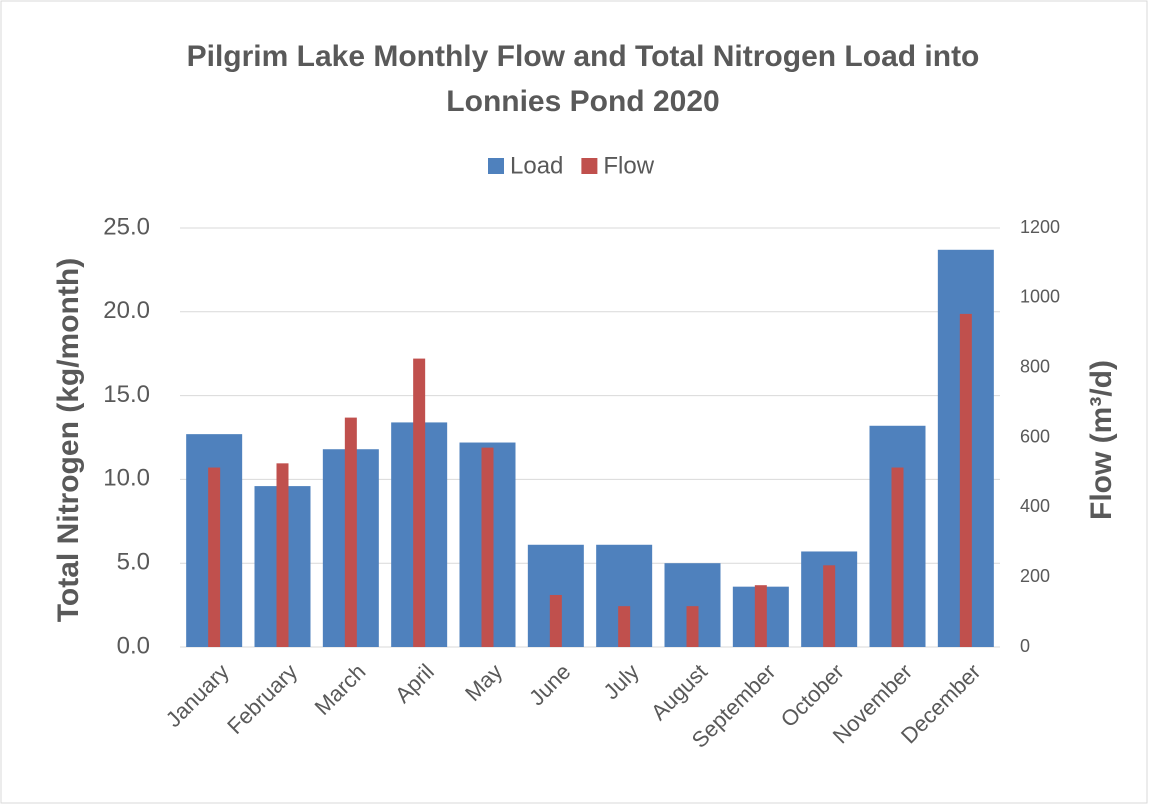 This screenshot has width=1150, height=806. What do you see at coordinates (1035, 436) in the screenshot?
I see `y2-tick-label: 600` at bounding box center [1035, 436].